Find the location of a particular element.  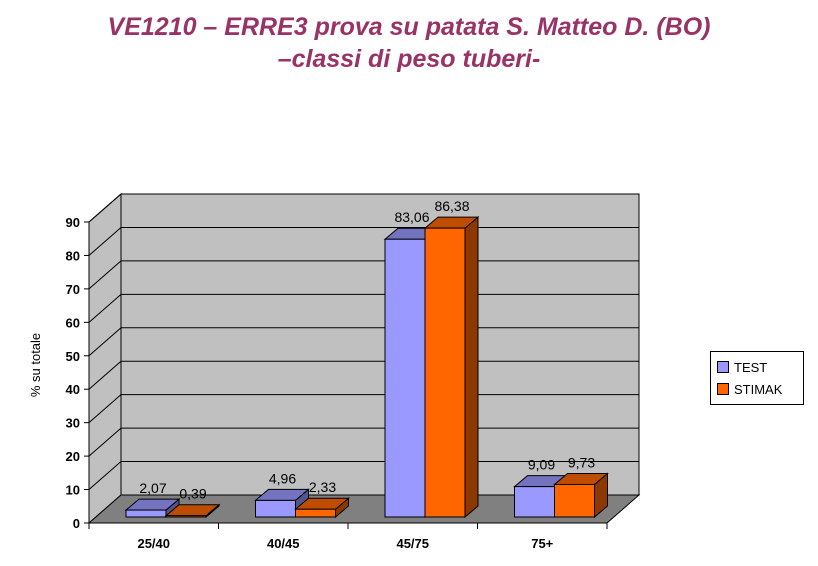

legend-item-test: TEST is located at coordinates (742, 367).